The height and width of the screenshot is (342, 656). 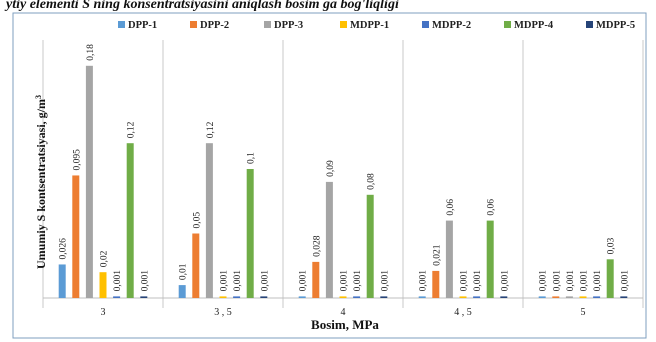 What do you see at coordinates (142, 25) in the screenshot?
I see `legend-label: DPP-1` at bounding box center [142, 25].